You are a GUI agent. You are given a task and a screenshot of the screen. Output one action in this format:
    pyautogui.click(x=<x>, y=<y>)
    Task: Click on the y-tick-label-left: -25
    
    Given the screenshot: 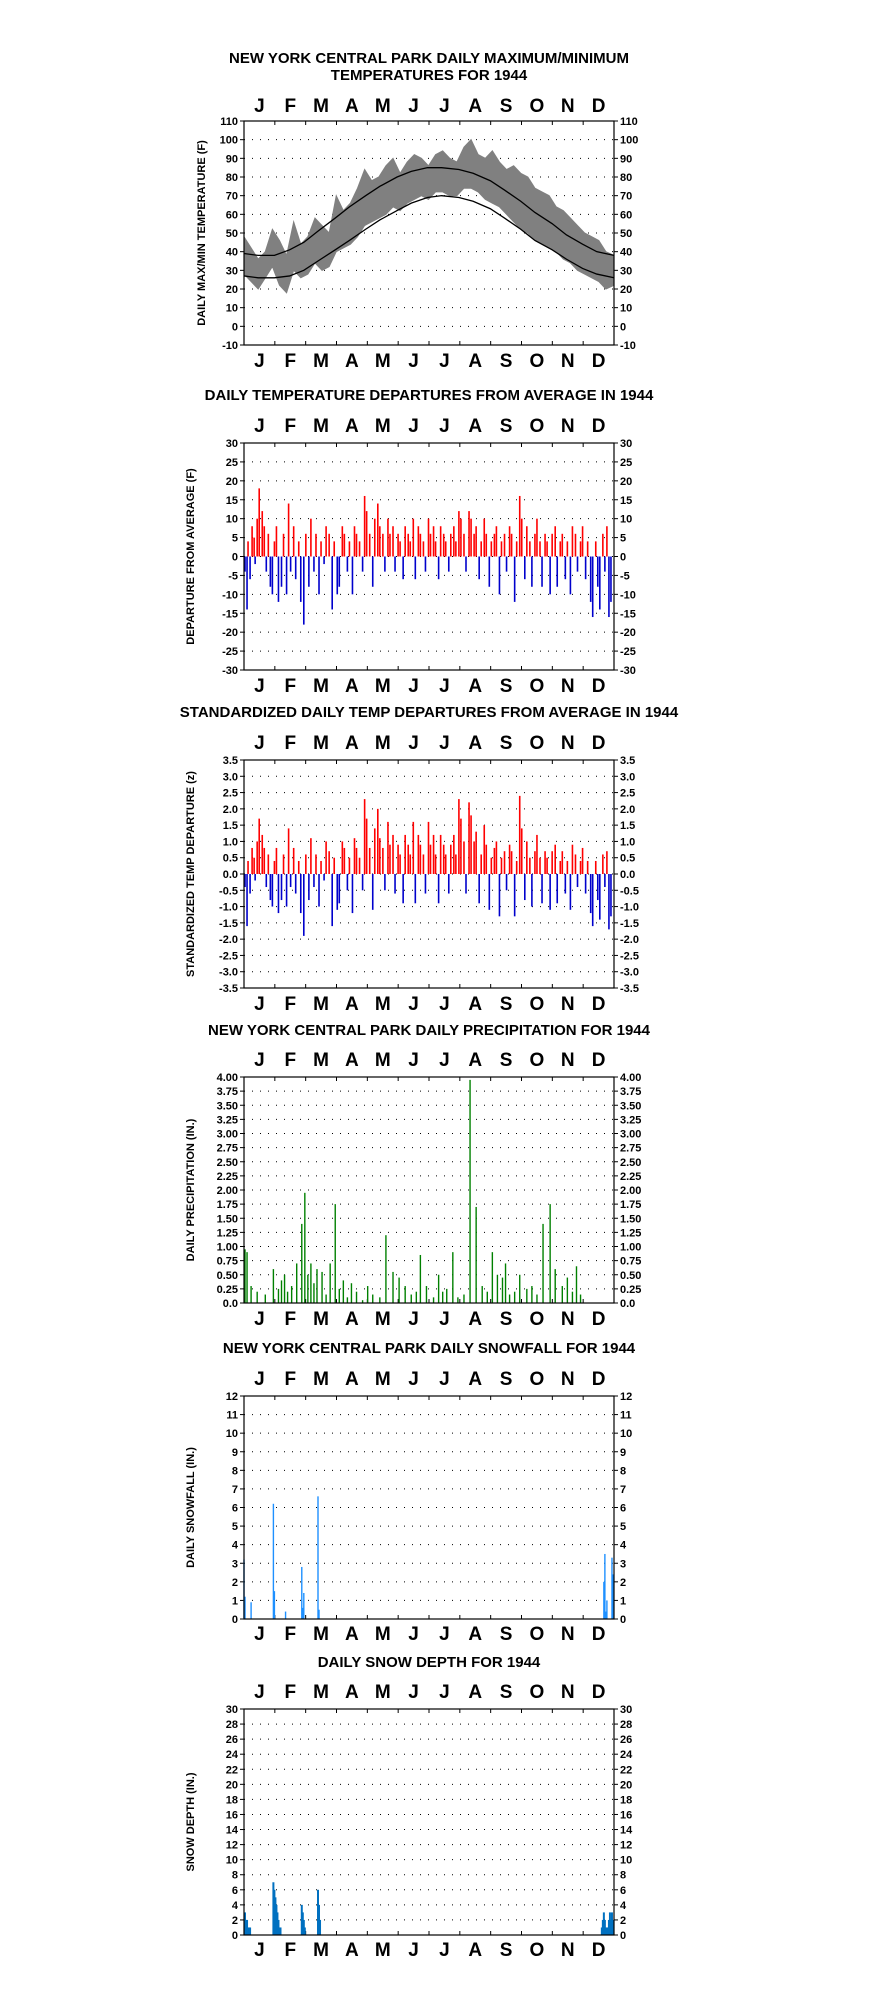 What is the action you would take?
    pyautogui.click(x=230, y=652)
    